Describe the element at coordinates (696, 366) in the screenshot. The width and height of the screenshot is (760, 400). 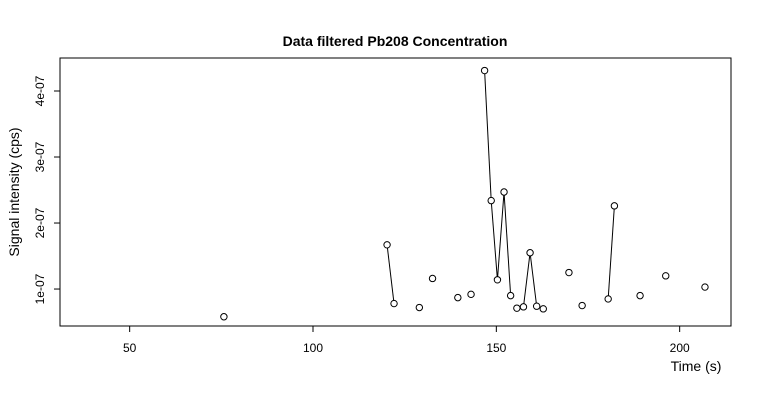
I see `x-axis-label: Time (s)` at that location.